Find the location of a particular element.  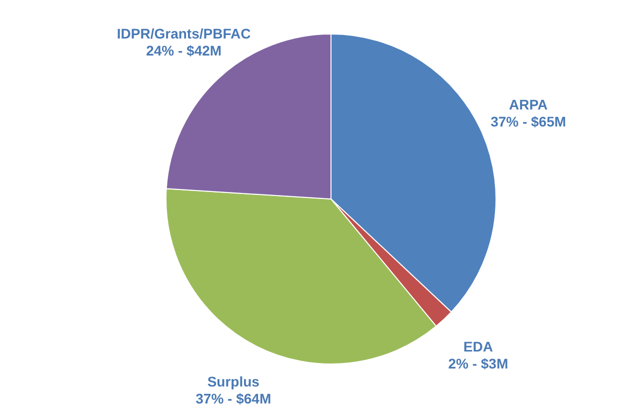

data-label: 37% - $65M is located at coordinates (528, 122).